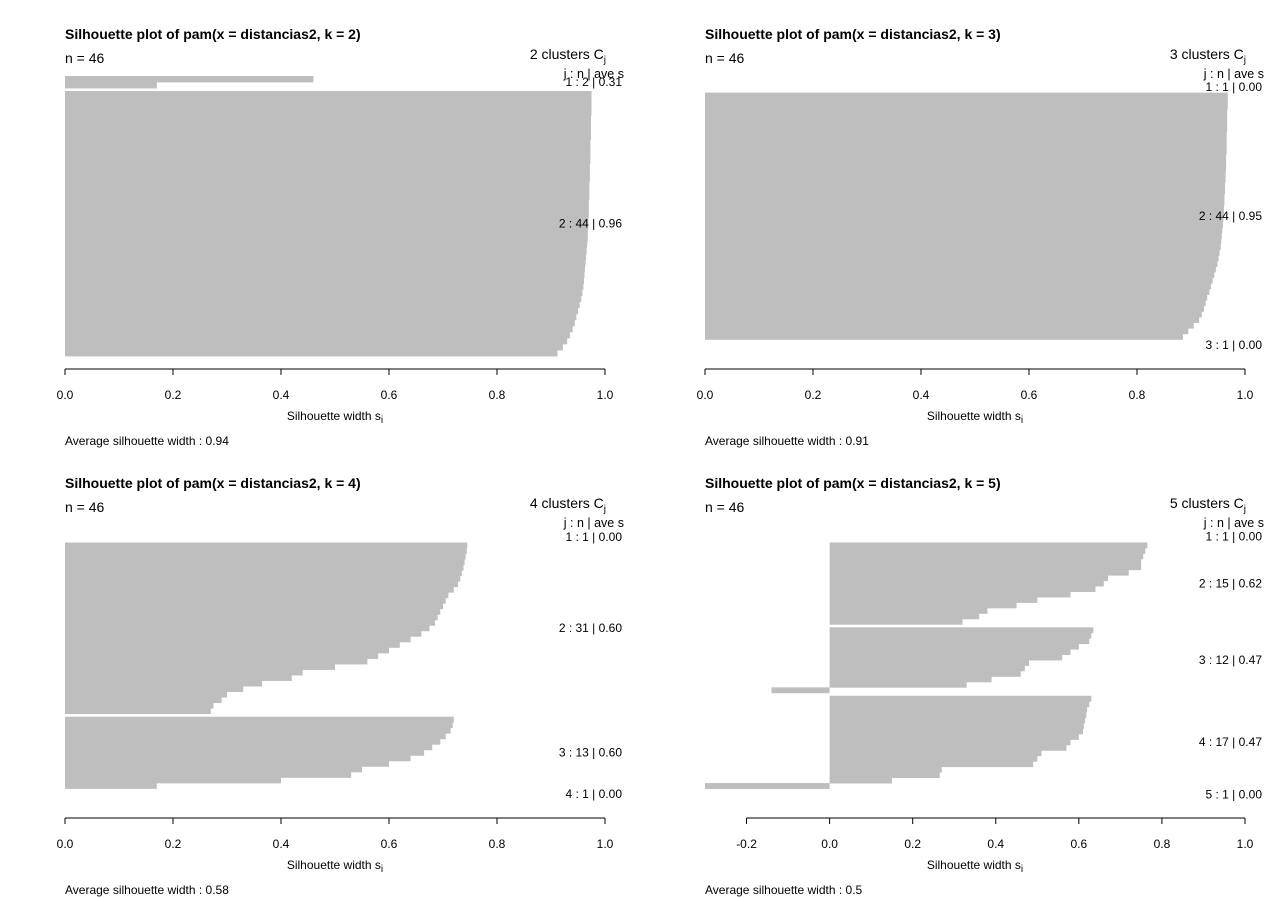 Image resolution: width=1280 pixels, height=898 pixels. What do you see at coordinates (1230, 583) in the screenshot?
I see `cluster-2-label: 2 : 15 | 0.62` at bounding box center [1230, 583].